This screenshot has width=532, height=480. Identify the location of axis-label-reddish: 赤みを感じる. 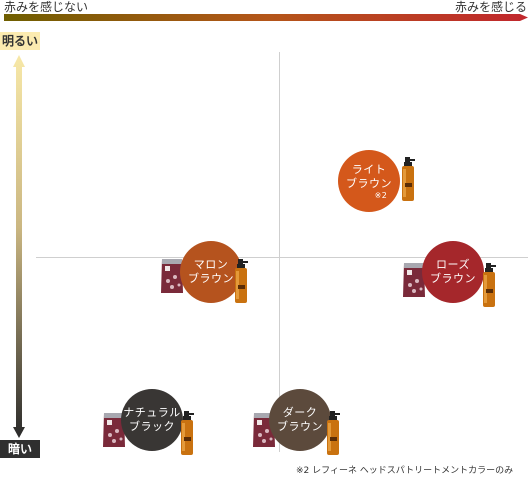
(490, 7).